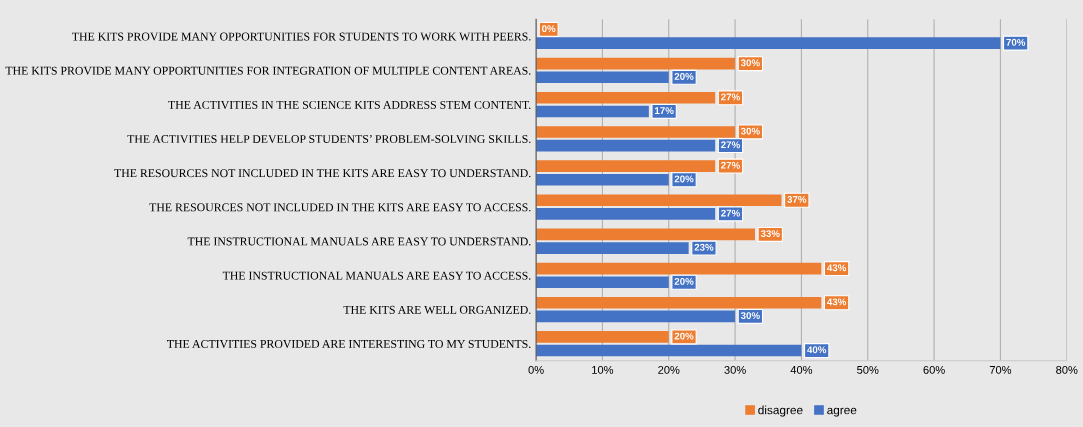 The width and height of the screenshot is (1083, 427). Describe the element at coordinates (817, 350) in the screenshot. I see `data-label: 40%` at that location.